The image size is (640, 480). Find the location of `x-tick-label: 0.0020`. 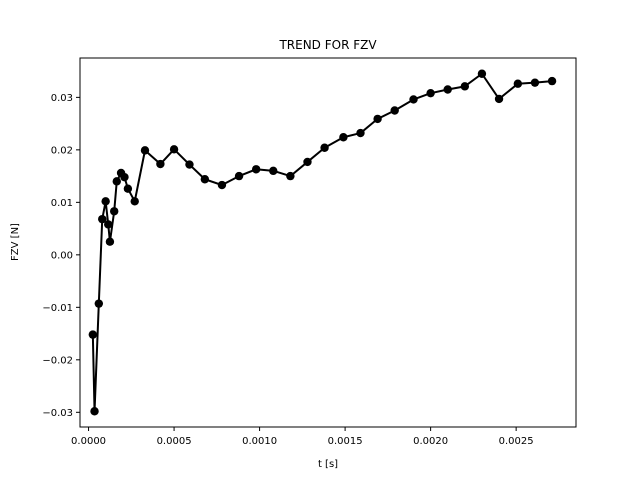

x-tick-label: 0.0020 is located at coordinates (430, 441).